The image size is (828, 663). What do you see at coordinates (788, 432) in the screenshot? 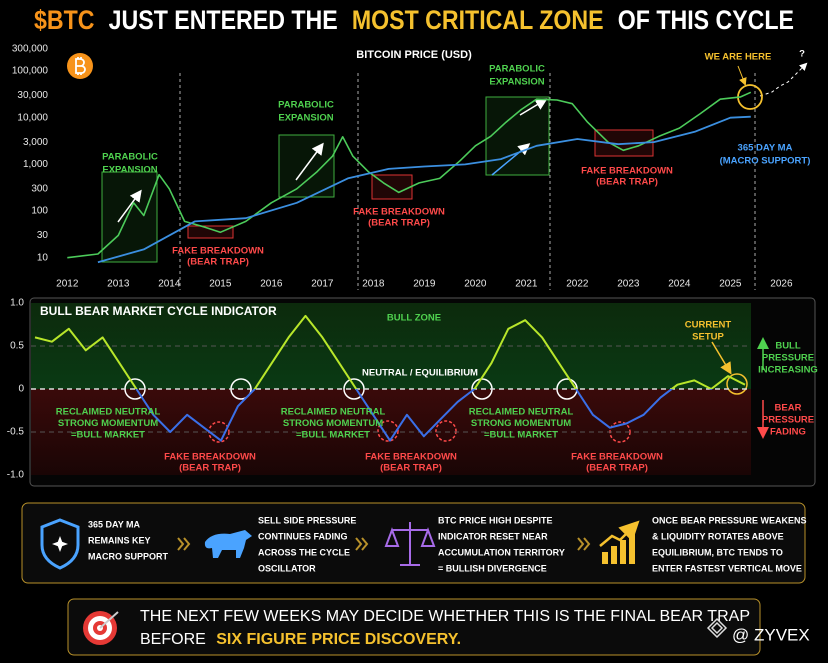
I see `annotation: FADING` at bounding box center [788, 432].